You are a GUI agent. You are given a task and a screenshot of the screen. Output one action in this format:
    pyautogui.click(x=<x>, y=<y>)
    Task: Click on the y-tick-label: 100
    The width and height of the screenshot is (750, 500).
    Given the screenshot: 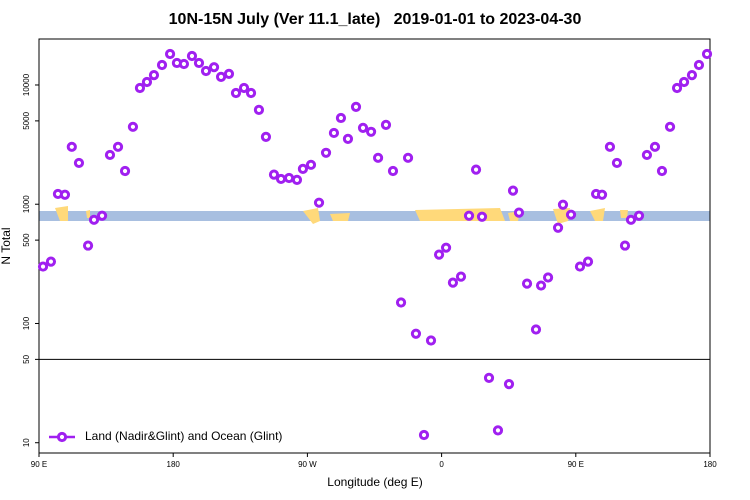 What is the action you would take?
    pyautogui.click(x=26, y=323)
    